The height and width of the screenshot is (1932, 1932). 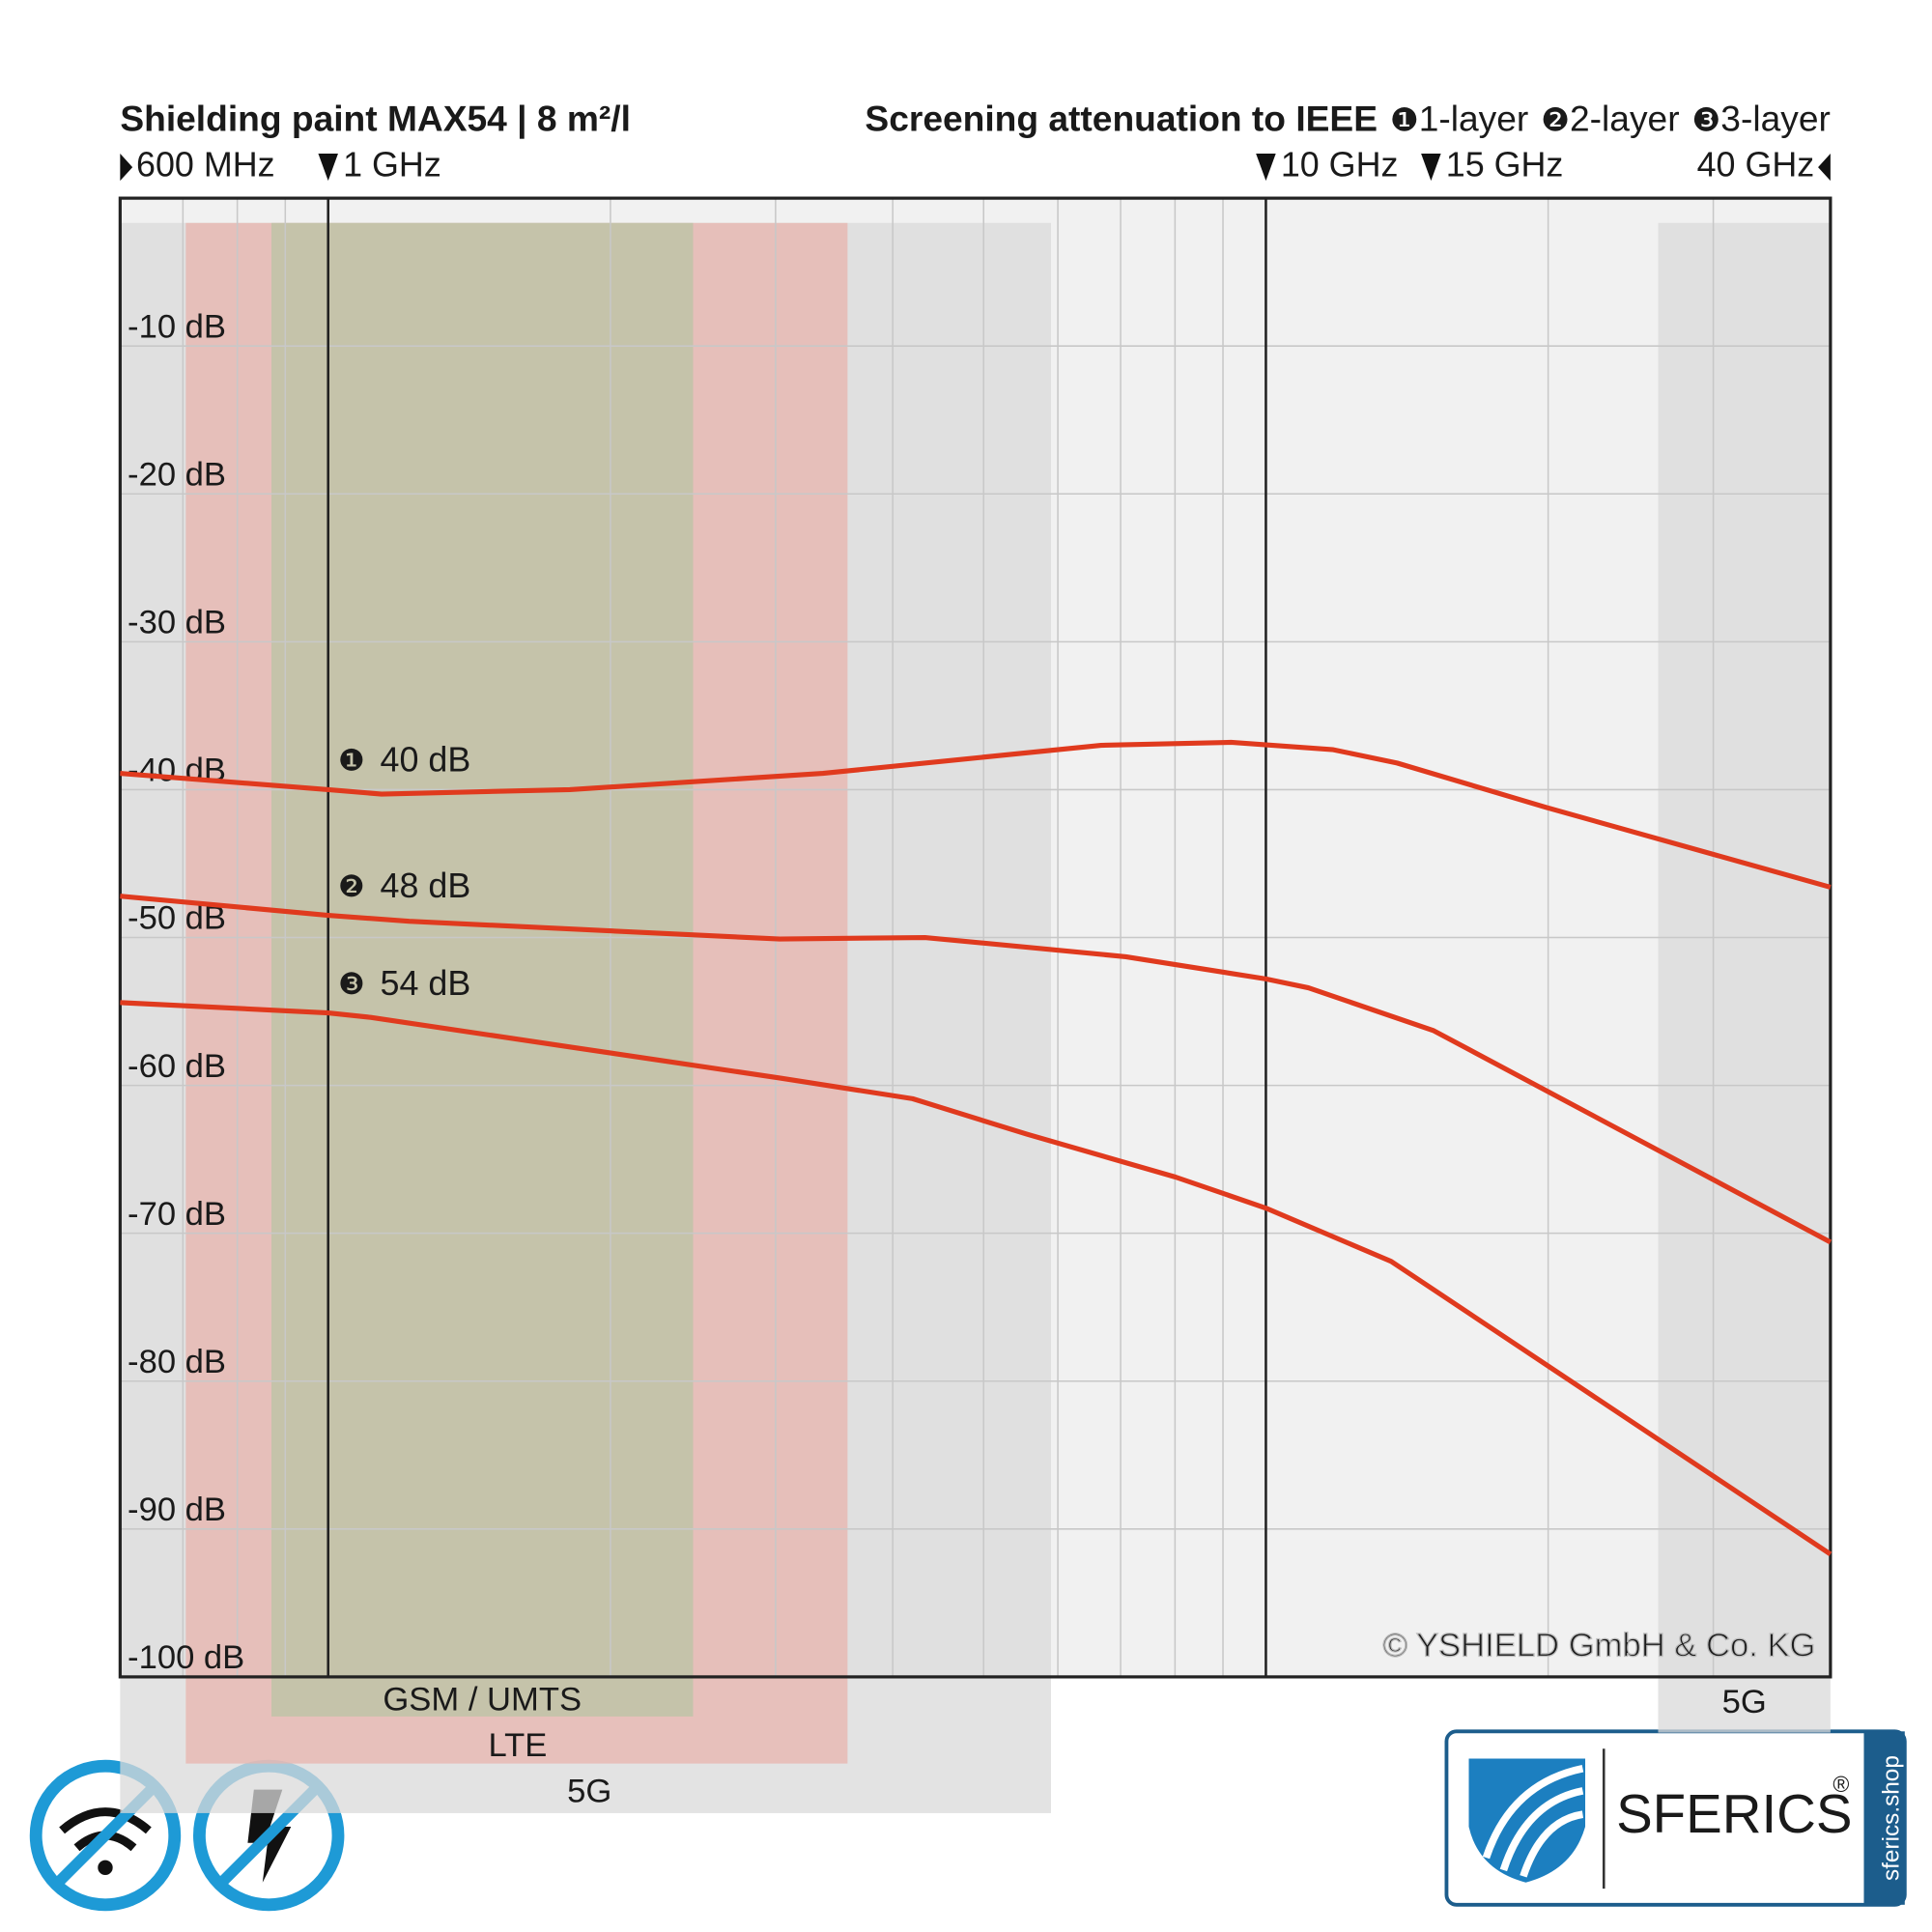 What do you see at coordinates (1744, 977) in the screenshot?
I see `band` at bounding box center [1744, 977].